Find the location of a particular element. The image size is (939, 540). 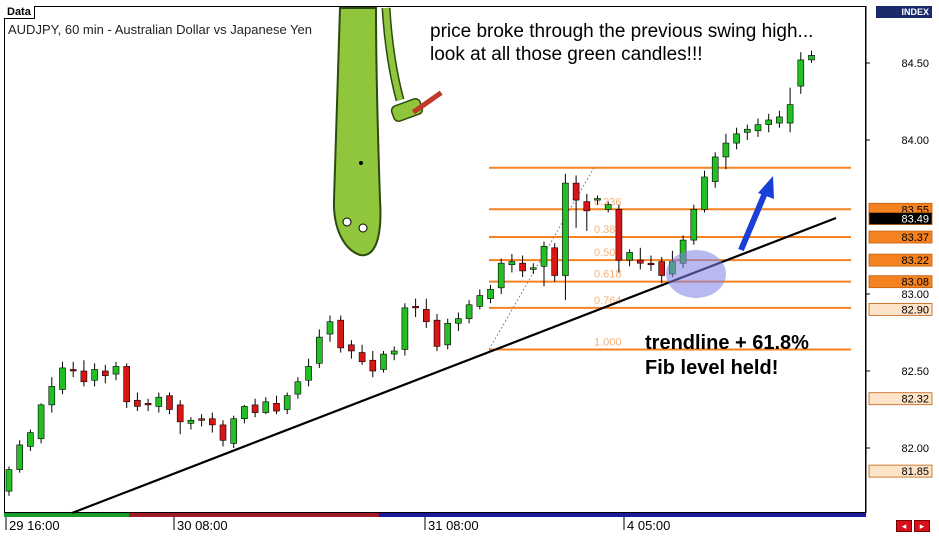

y-tick-label: 83.00 is located at coordinates (915, 295).